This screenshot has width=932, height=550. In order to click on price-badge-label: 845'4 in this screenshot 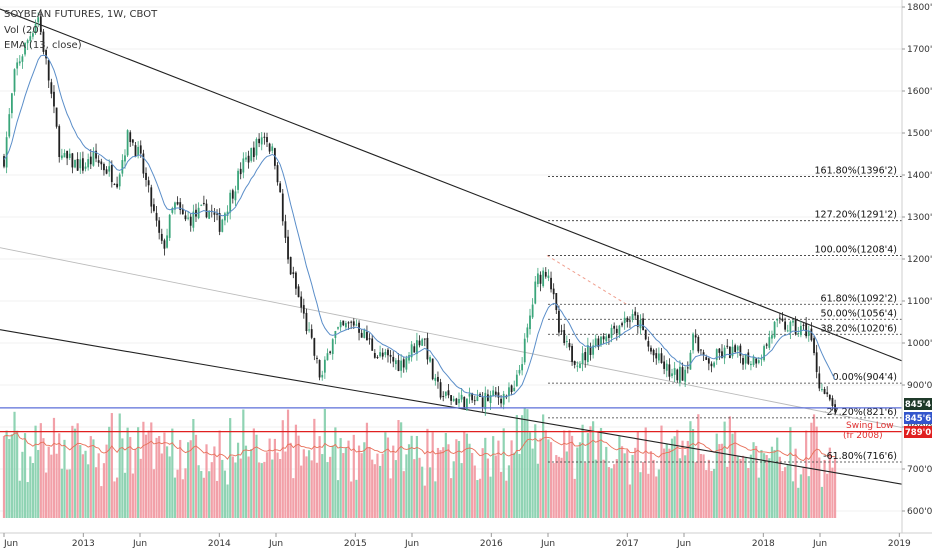, I will do `click(918, 405)`.